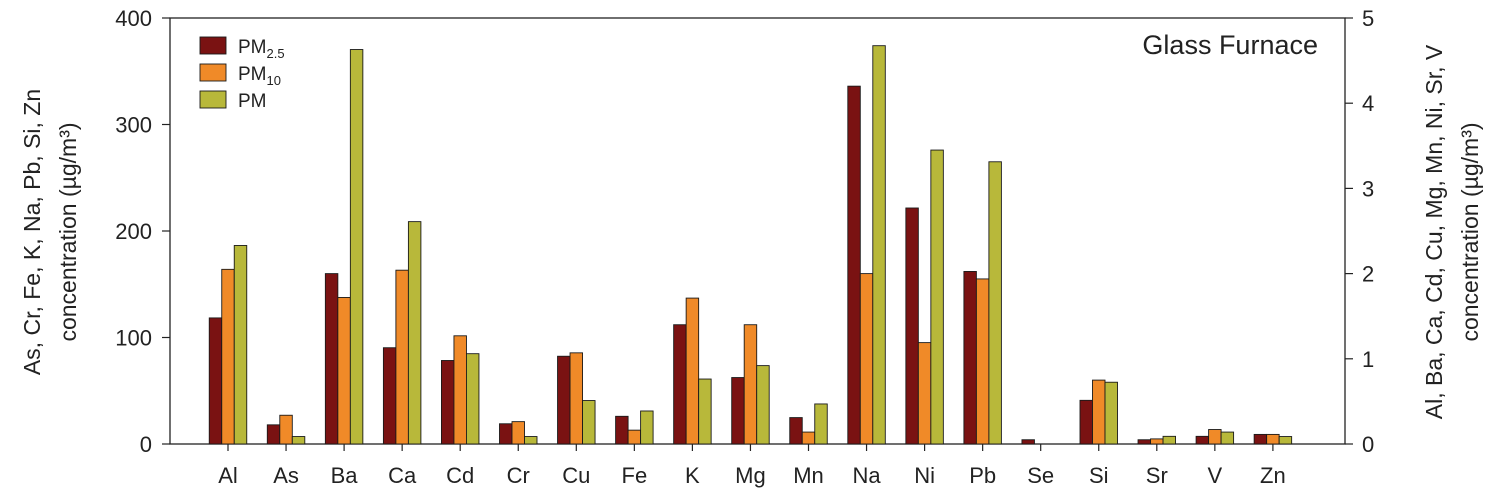 This screenshot has width=1501, height=496. Describe the element at coordinates (750, 475) in the screenshot. I see `category-label-mg: Mg` at that location.